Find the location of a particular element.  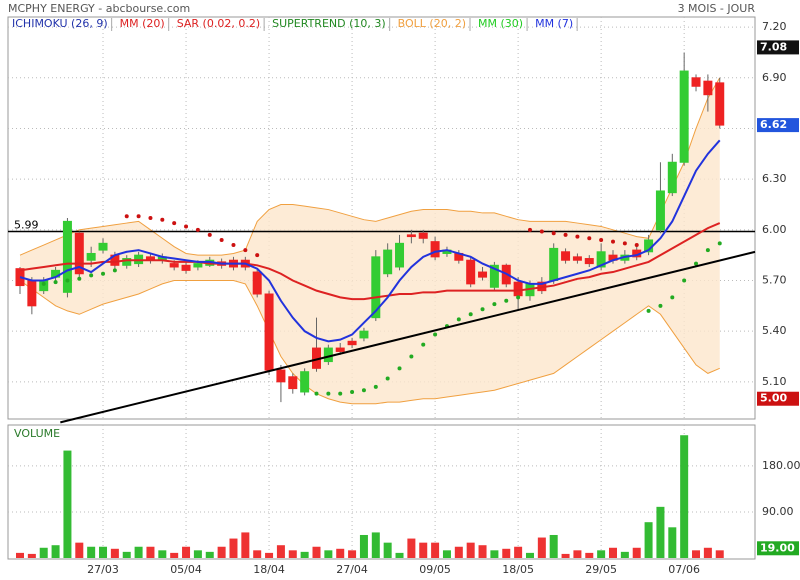

legend-entry: SUPERTREND (10, 3) is located at coordinates (329, 23).